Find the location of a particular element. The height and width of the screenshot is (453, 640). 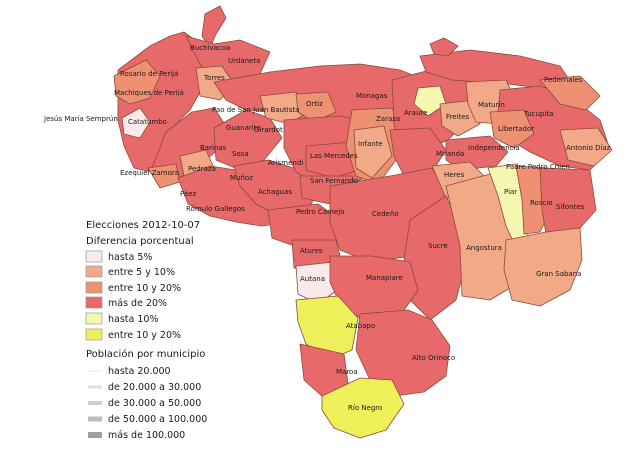

label-monagas-n: Monagas is located at coordinates (372, 96).